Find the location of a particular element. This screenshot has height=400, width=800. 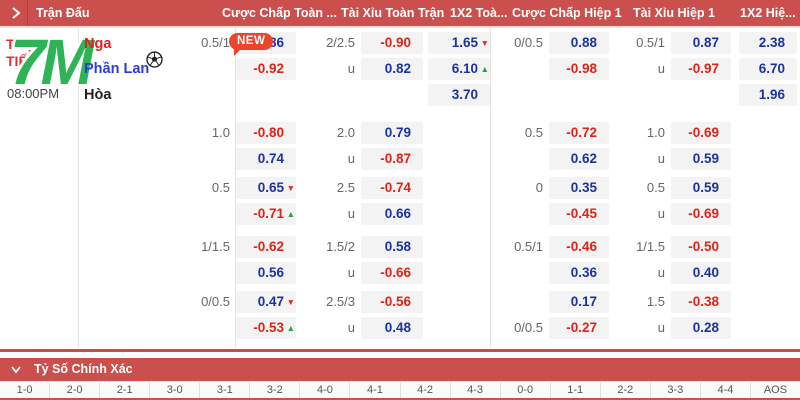

column-rule-time is located at coordinates (78, 188).